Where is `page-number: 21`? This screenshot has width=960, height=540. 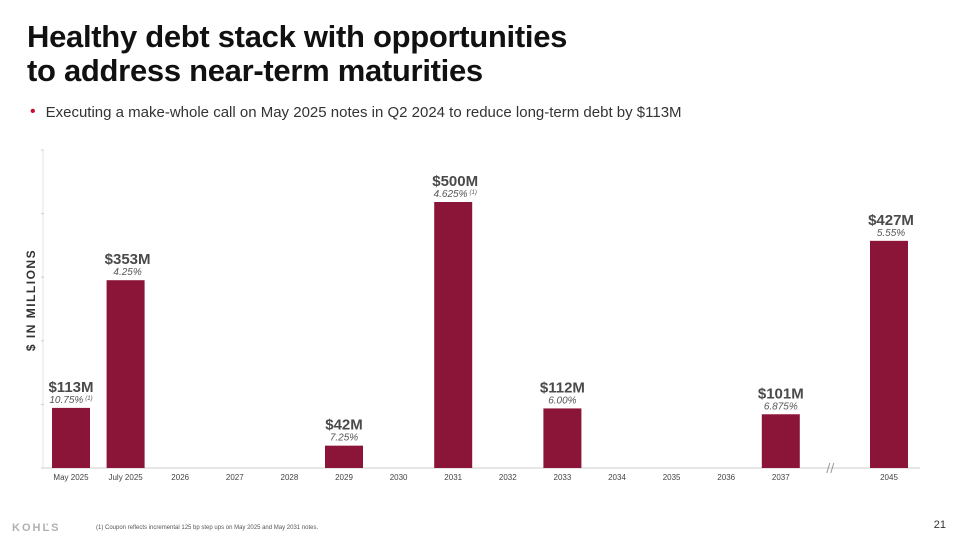
page-number: 21 is located at coordinates (939, 525).